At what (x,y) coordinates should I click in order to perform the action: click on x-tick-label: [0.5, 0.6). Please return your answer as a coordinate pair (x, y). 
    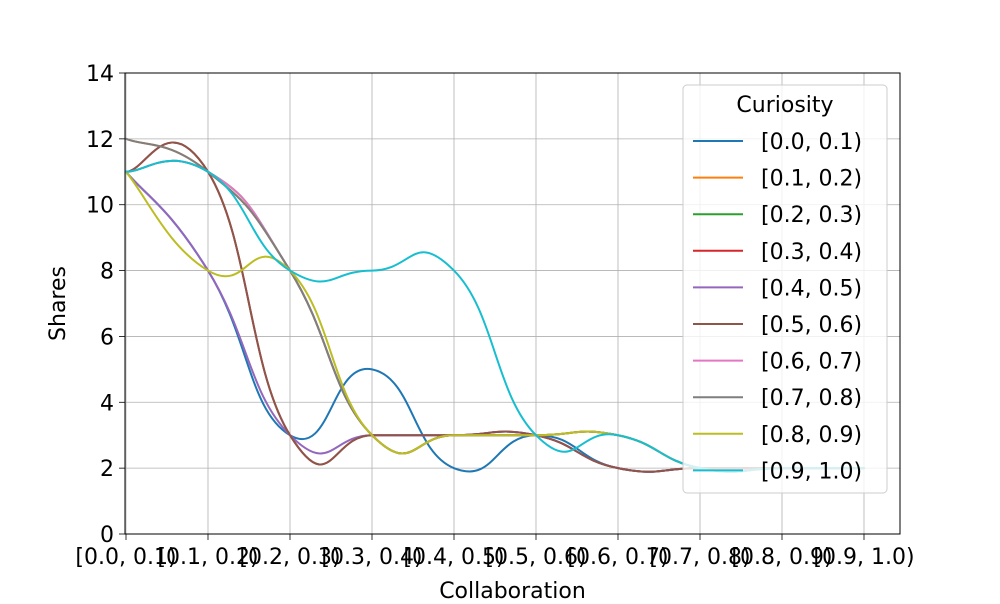
    Looking at the image, I should click on (535, 557).